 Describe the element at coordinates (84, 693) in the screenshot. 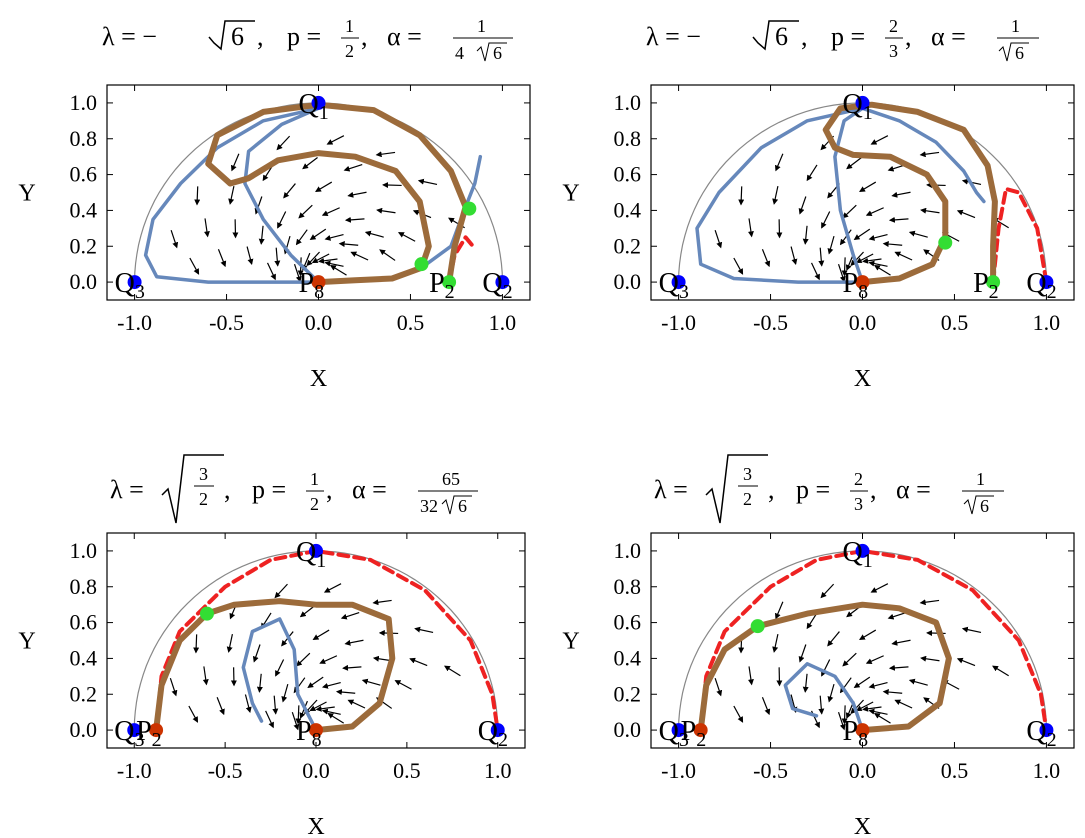

I see `y-tick-label: 0.2` at that location.